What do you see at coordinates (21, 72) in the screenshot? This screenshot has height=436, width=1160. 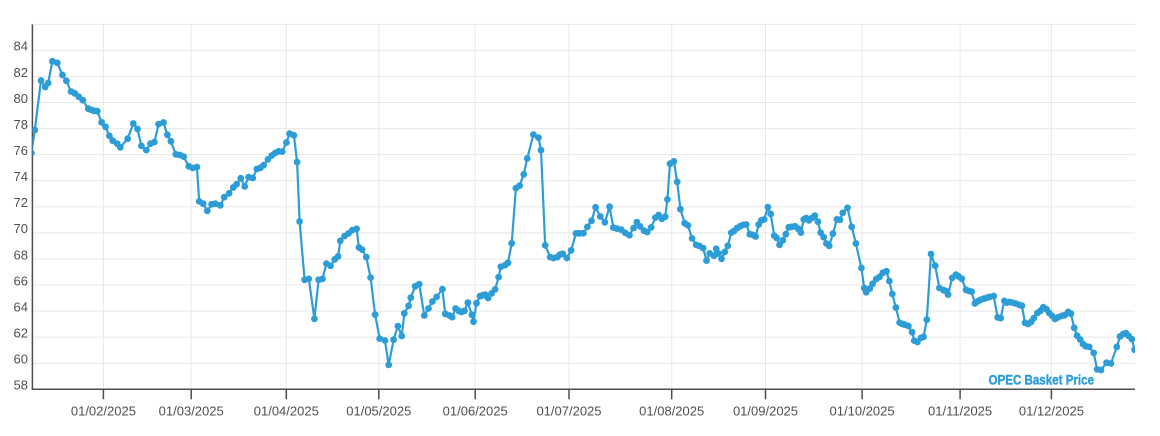 I see `svg-text: 82` at bounding box center [21, 72].